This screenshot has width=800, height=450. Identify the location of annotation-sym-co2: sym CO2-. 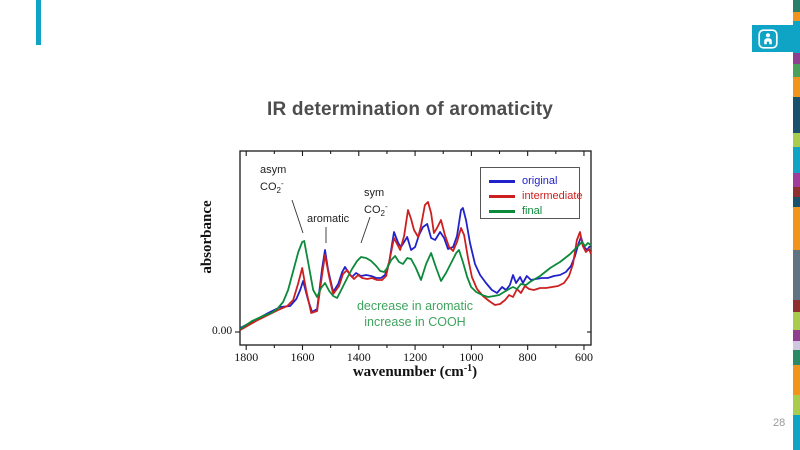
(376, 202).